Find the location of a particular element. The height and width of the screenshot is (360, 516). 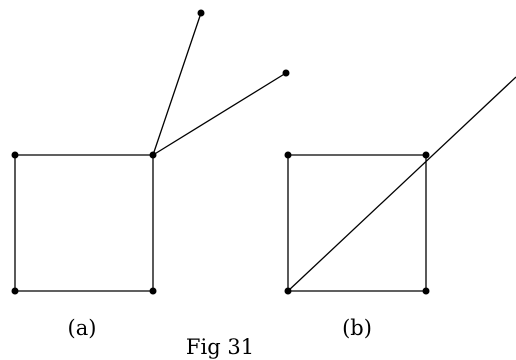

graph-a-vertex-pendant-upper is located at coordinates (201, 13).